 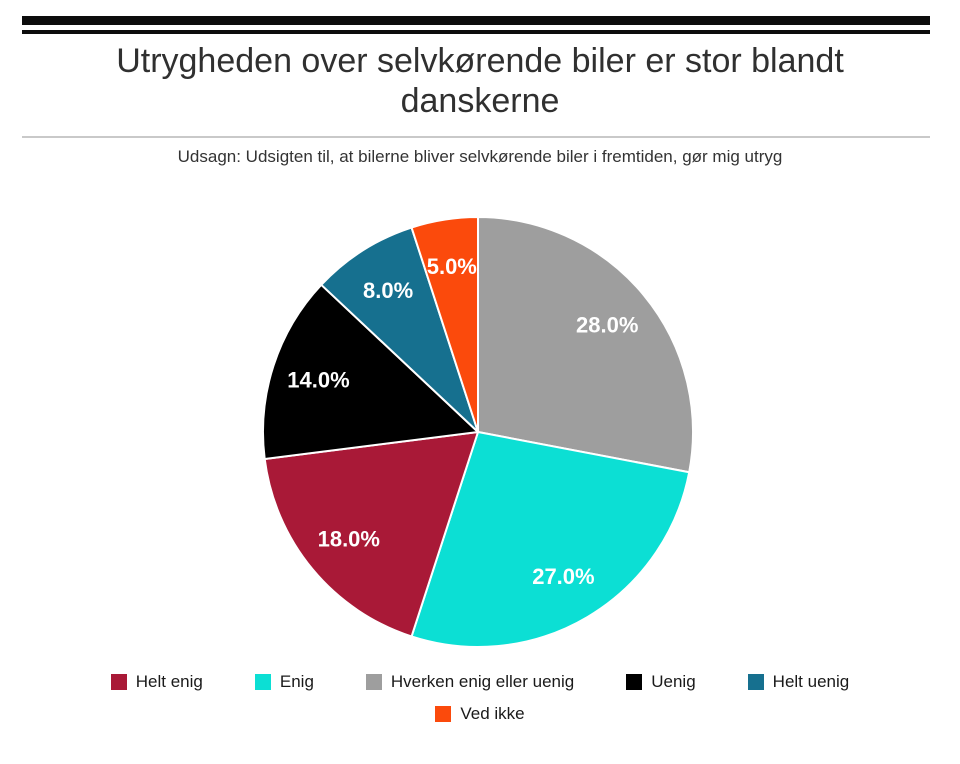 I want to click on legend-item-helt-enig: Helt enig, so click(x=156, y=682).